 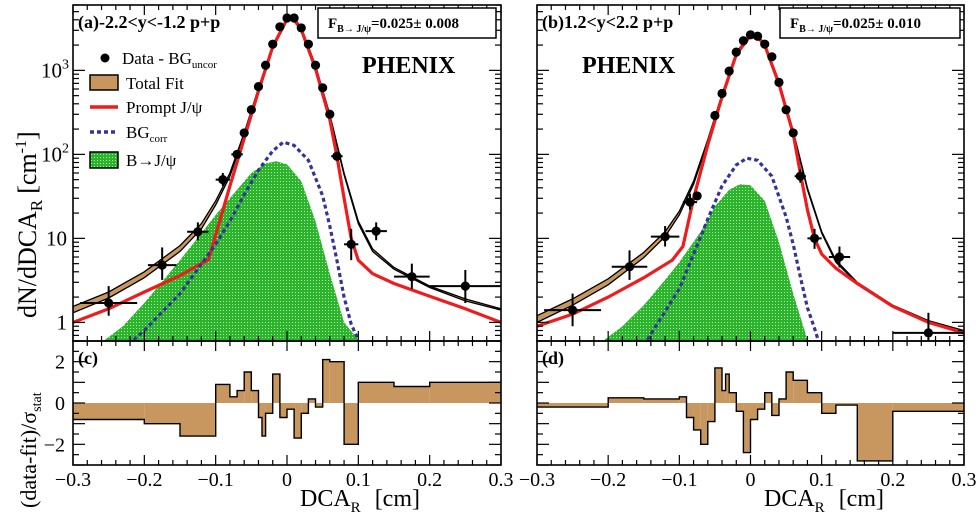 I want to click on panel-d-bars, so click(x=750, y=414).